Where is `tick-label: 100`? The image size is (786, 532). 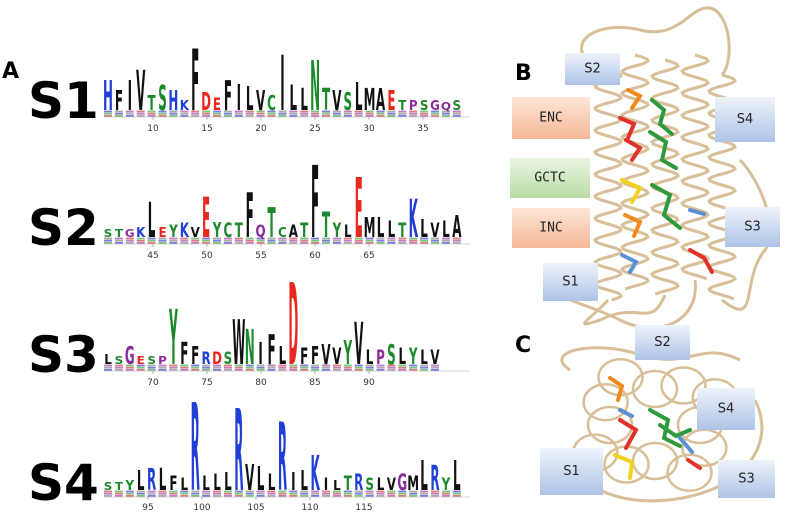
tick-label: 100 is located at coordinates (201, 508).